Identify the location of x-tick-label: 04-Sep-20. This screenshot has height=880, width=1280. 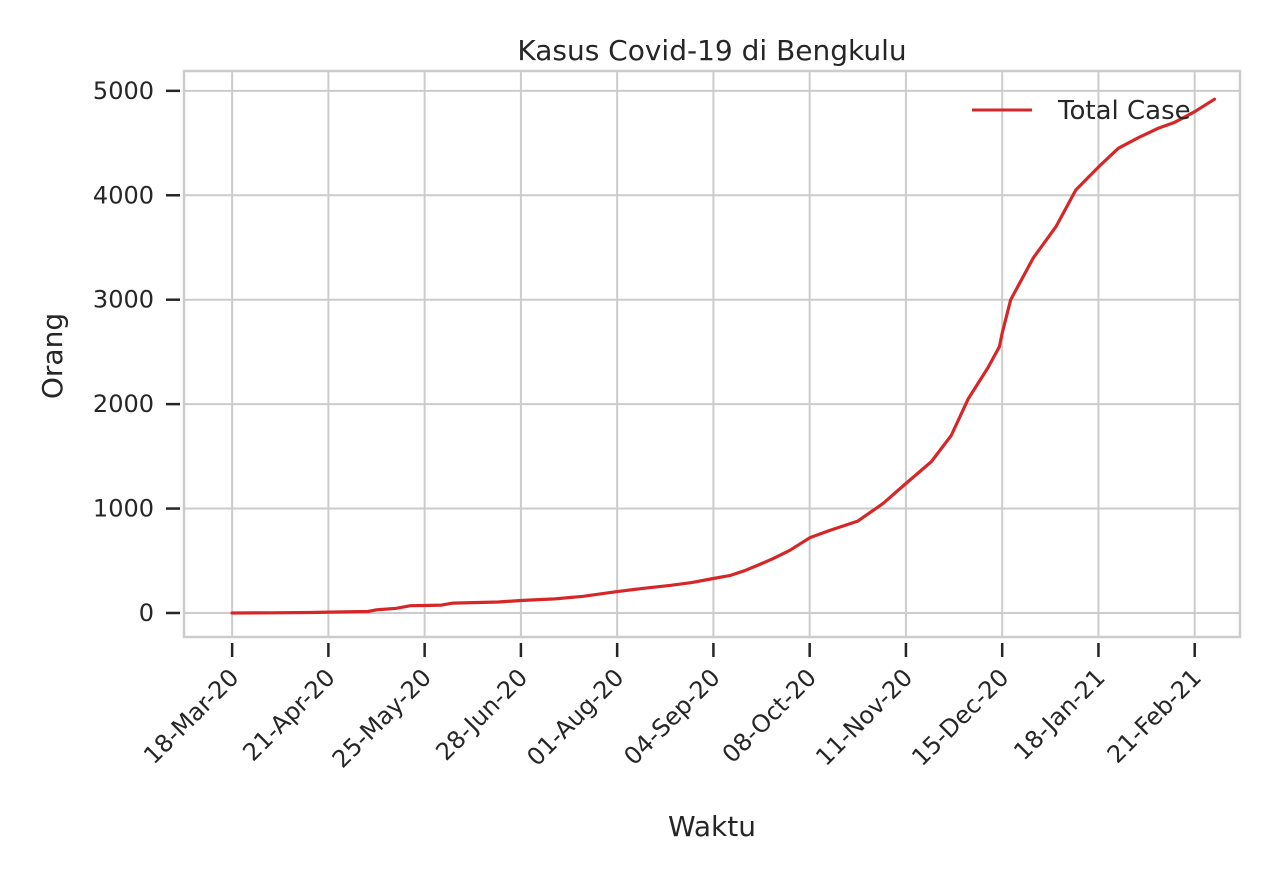
(671, 716).